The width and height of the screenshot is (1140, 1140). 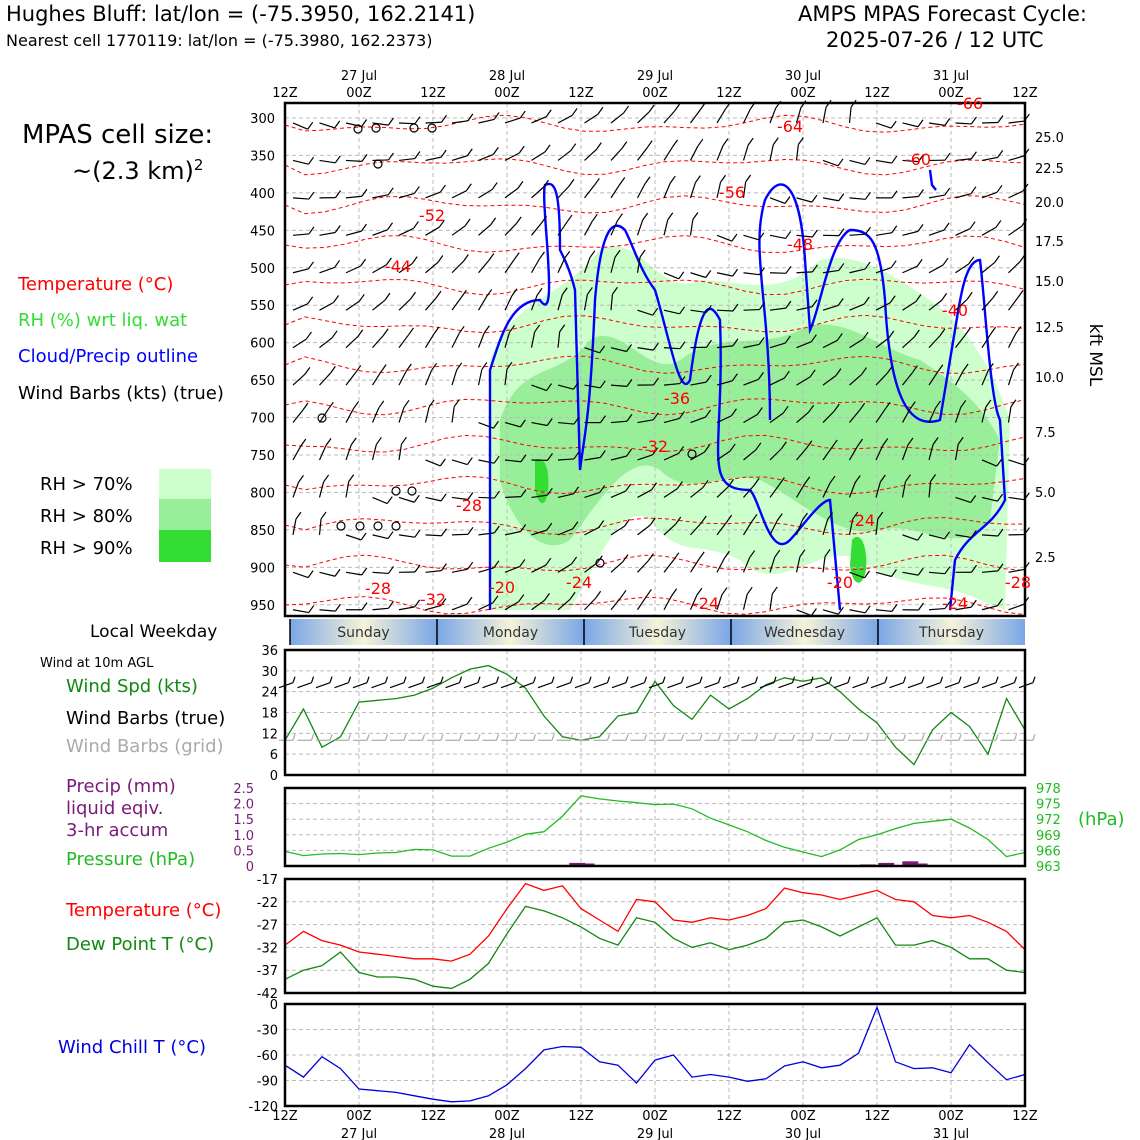 I want to click on legend-wind-barbs: Wind Barbs (kts) (true), so click(x=121, y=393).